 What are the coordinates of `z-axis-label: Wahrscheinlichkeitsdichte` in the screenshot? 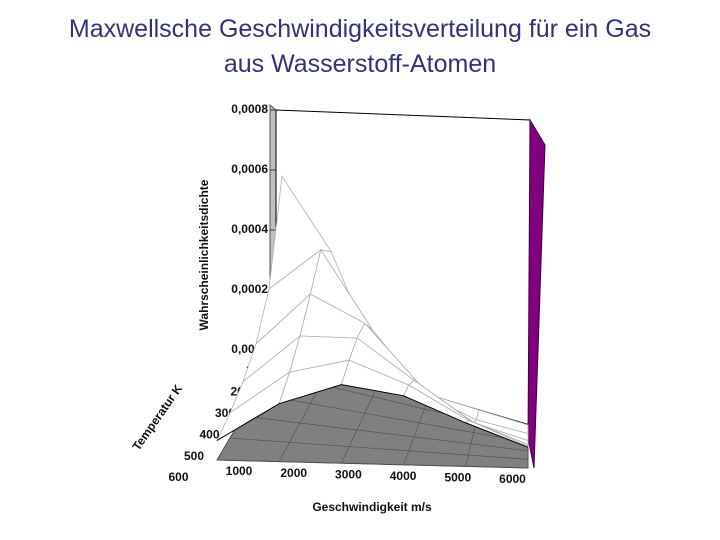 It's located at (204, 254).